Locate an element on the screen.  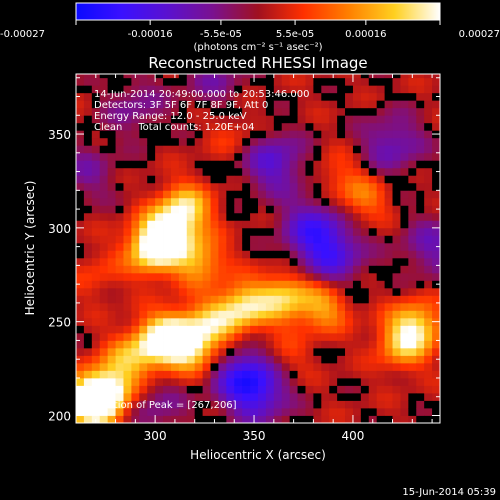
peak-position-label: Position of Peak = [267,206] is located at coordinates (165, 405).